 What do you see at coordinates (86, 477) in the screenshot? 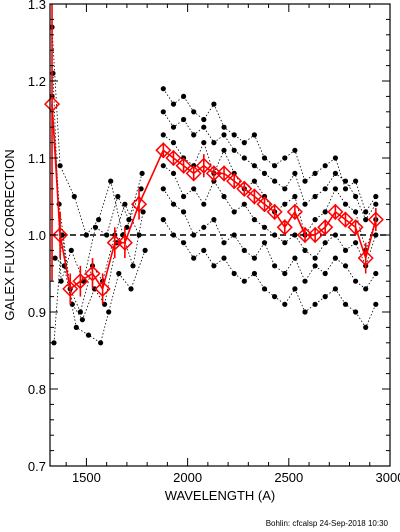
I see `x-tick-label: 1500` at bounding box center [86, 477].